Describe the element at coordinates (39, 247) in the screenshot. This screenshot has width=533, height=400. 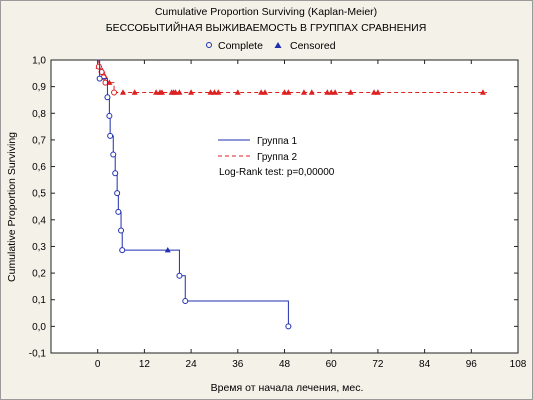
I see `y-tick-label: 0,3` at that location.